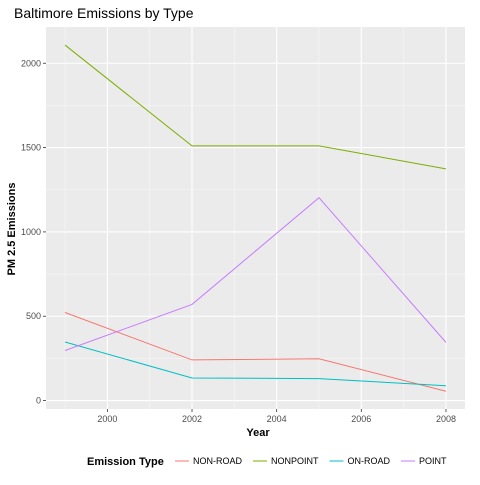  I want to click on legend-item-point: POINT, so click(424, 461).